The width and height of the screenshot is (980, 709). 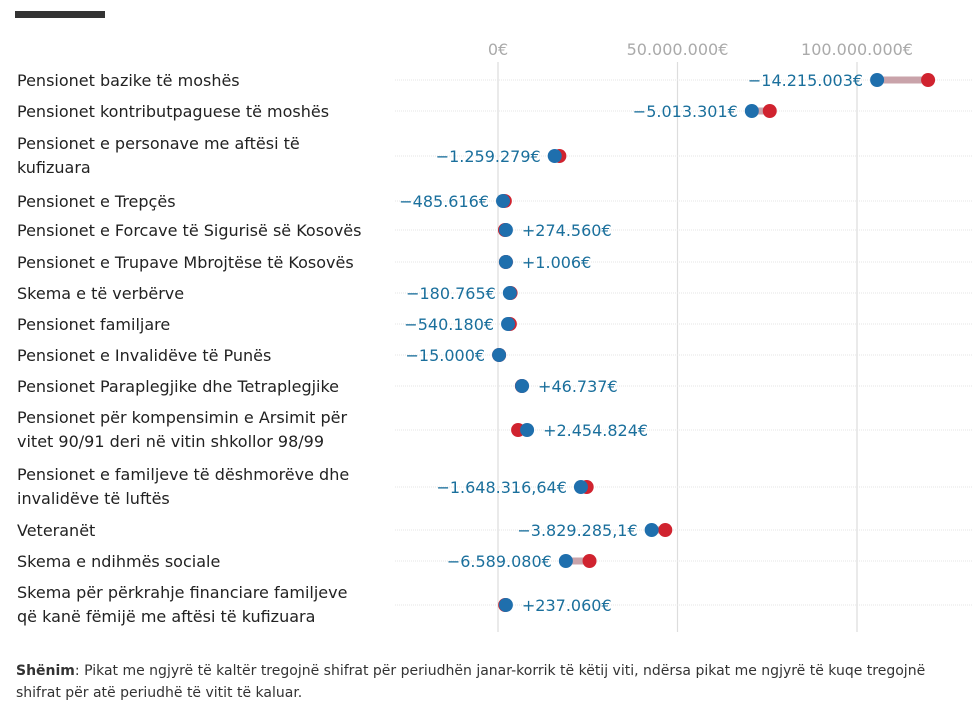 I want to click on row-label: Pensionet e Trepçës, so click(x=96, y=201).